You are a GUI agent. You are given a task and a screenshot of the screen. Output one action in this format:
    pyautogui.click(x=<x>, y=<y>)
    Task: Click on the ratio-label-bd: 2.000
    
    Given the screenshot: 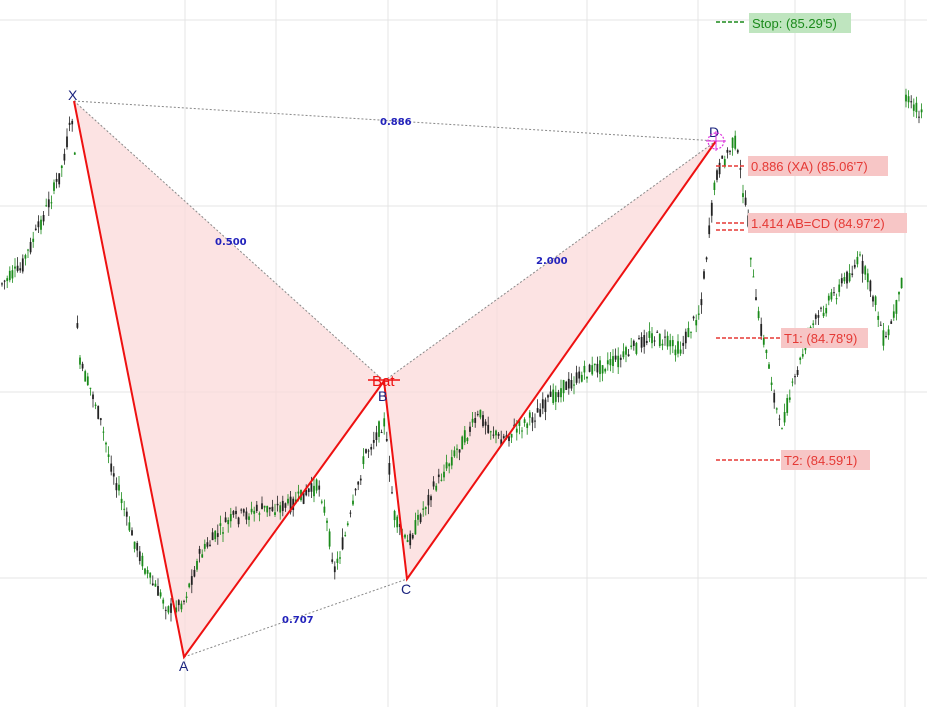 What is the action you would take?
    pyautogui.click(x=552, y=261)
    